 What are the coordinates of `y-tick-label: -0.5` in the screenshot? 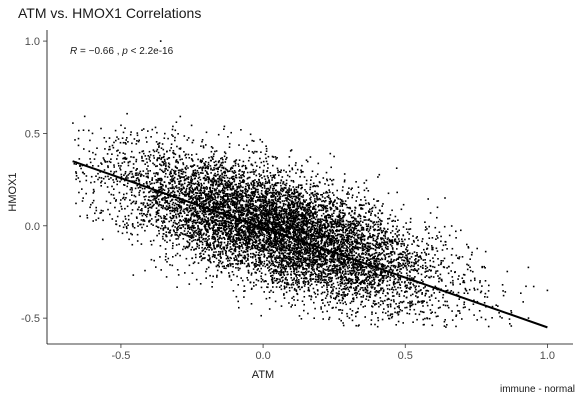 It's located at (30, 319).